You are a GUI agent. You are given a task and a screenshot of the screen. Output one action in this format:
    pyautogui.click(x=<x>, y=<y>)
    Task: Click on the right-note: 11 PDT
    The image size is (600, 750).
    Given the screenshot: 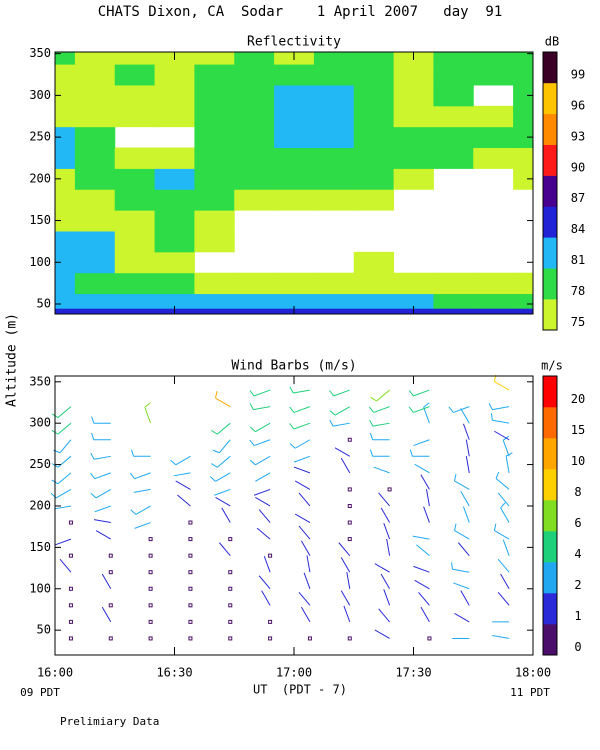 What is the action you would take?
    pyautogui.click(x=530, y=692)
    